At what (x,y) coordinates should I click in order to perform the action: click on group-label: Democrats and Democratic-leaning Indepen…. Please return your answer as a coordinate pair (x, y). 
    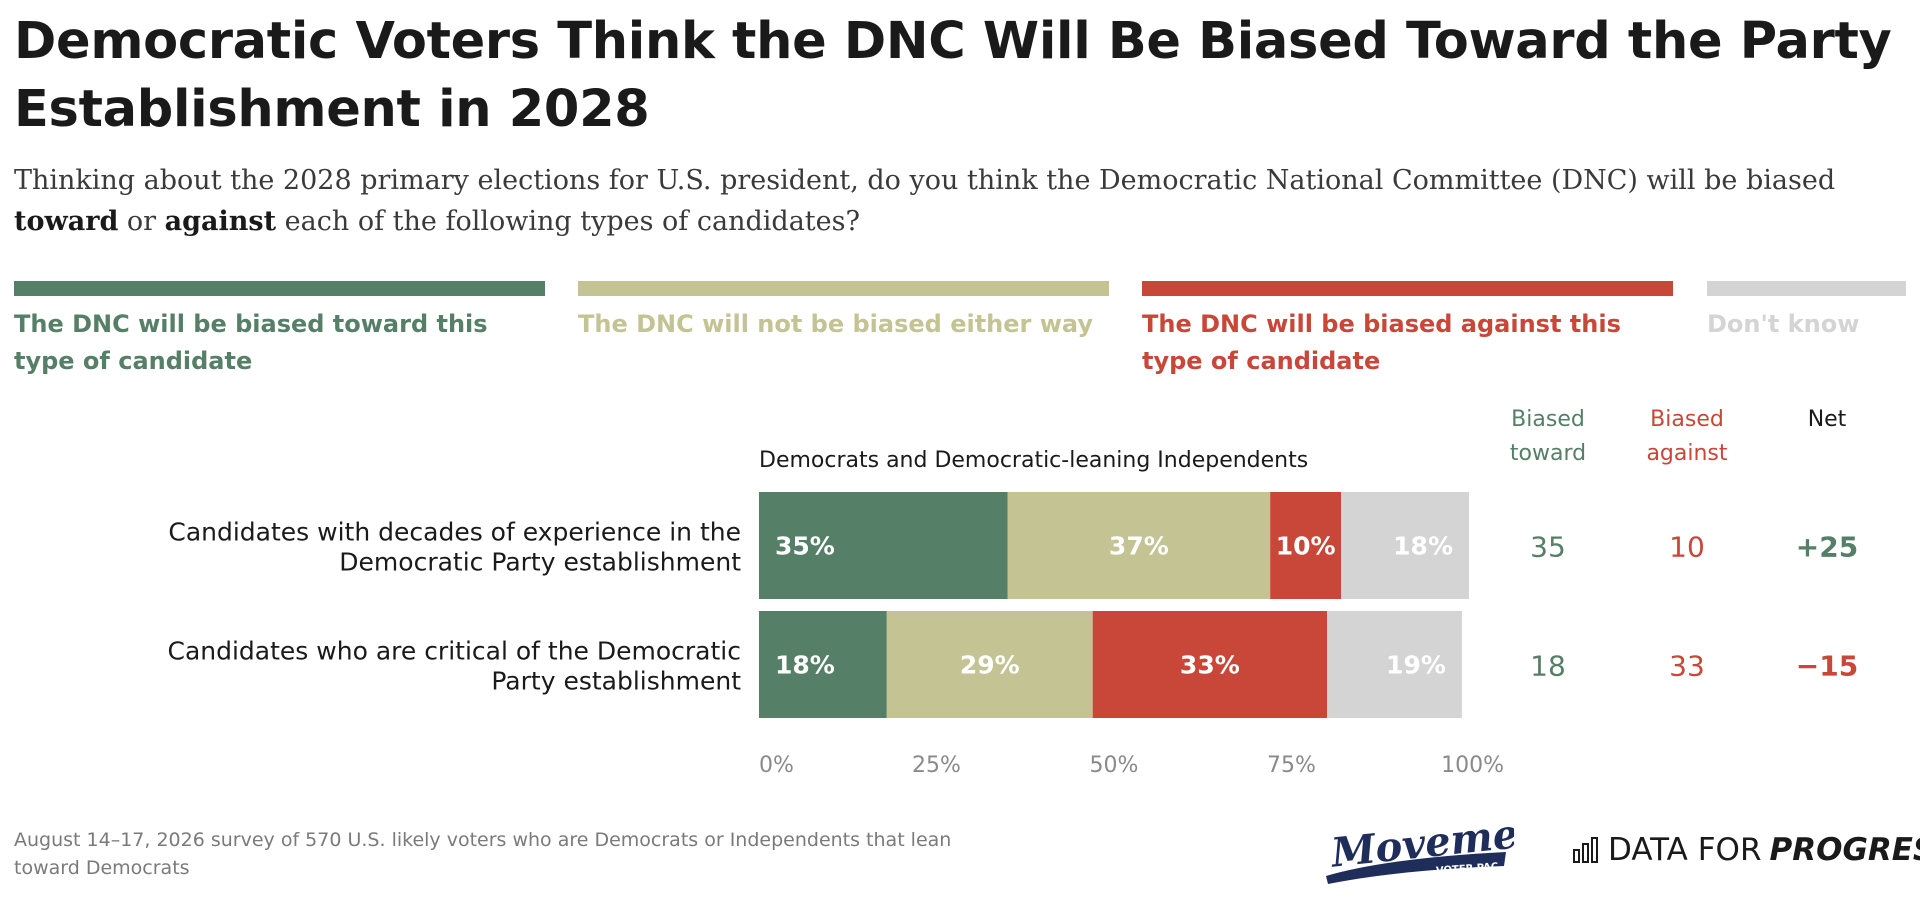
    Looking at the image, I should click on (1033, 460).